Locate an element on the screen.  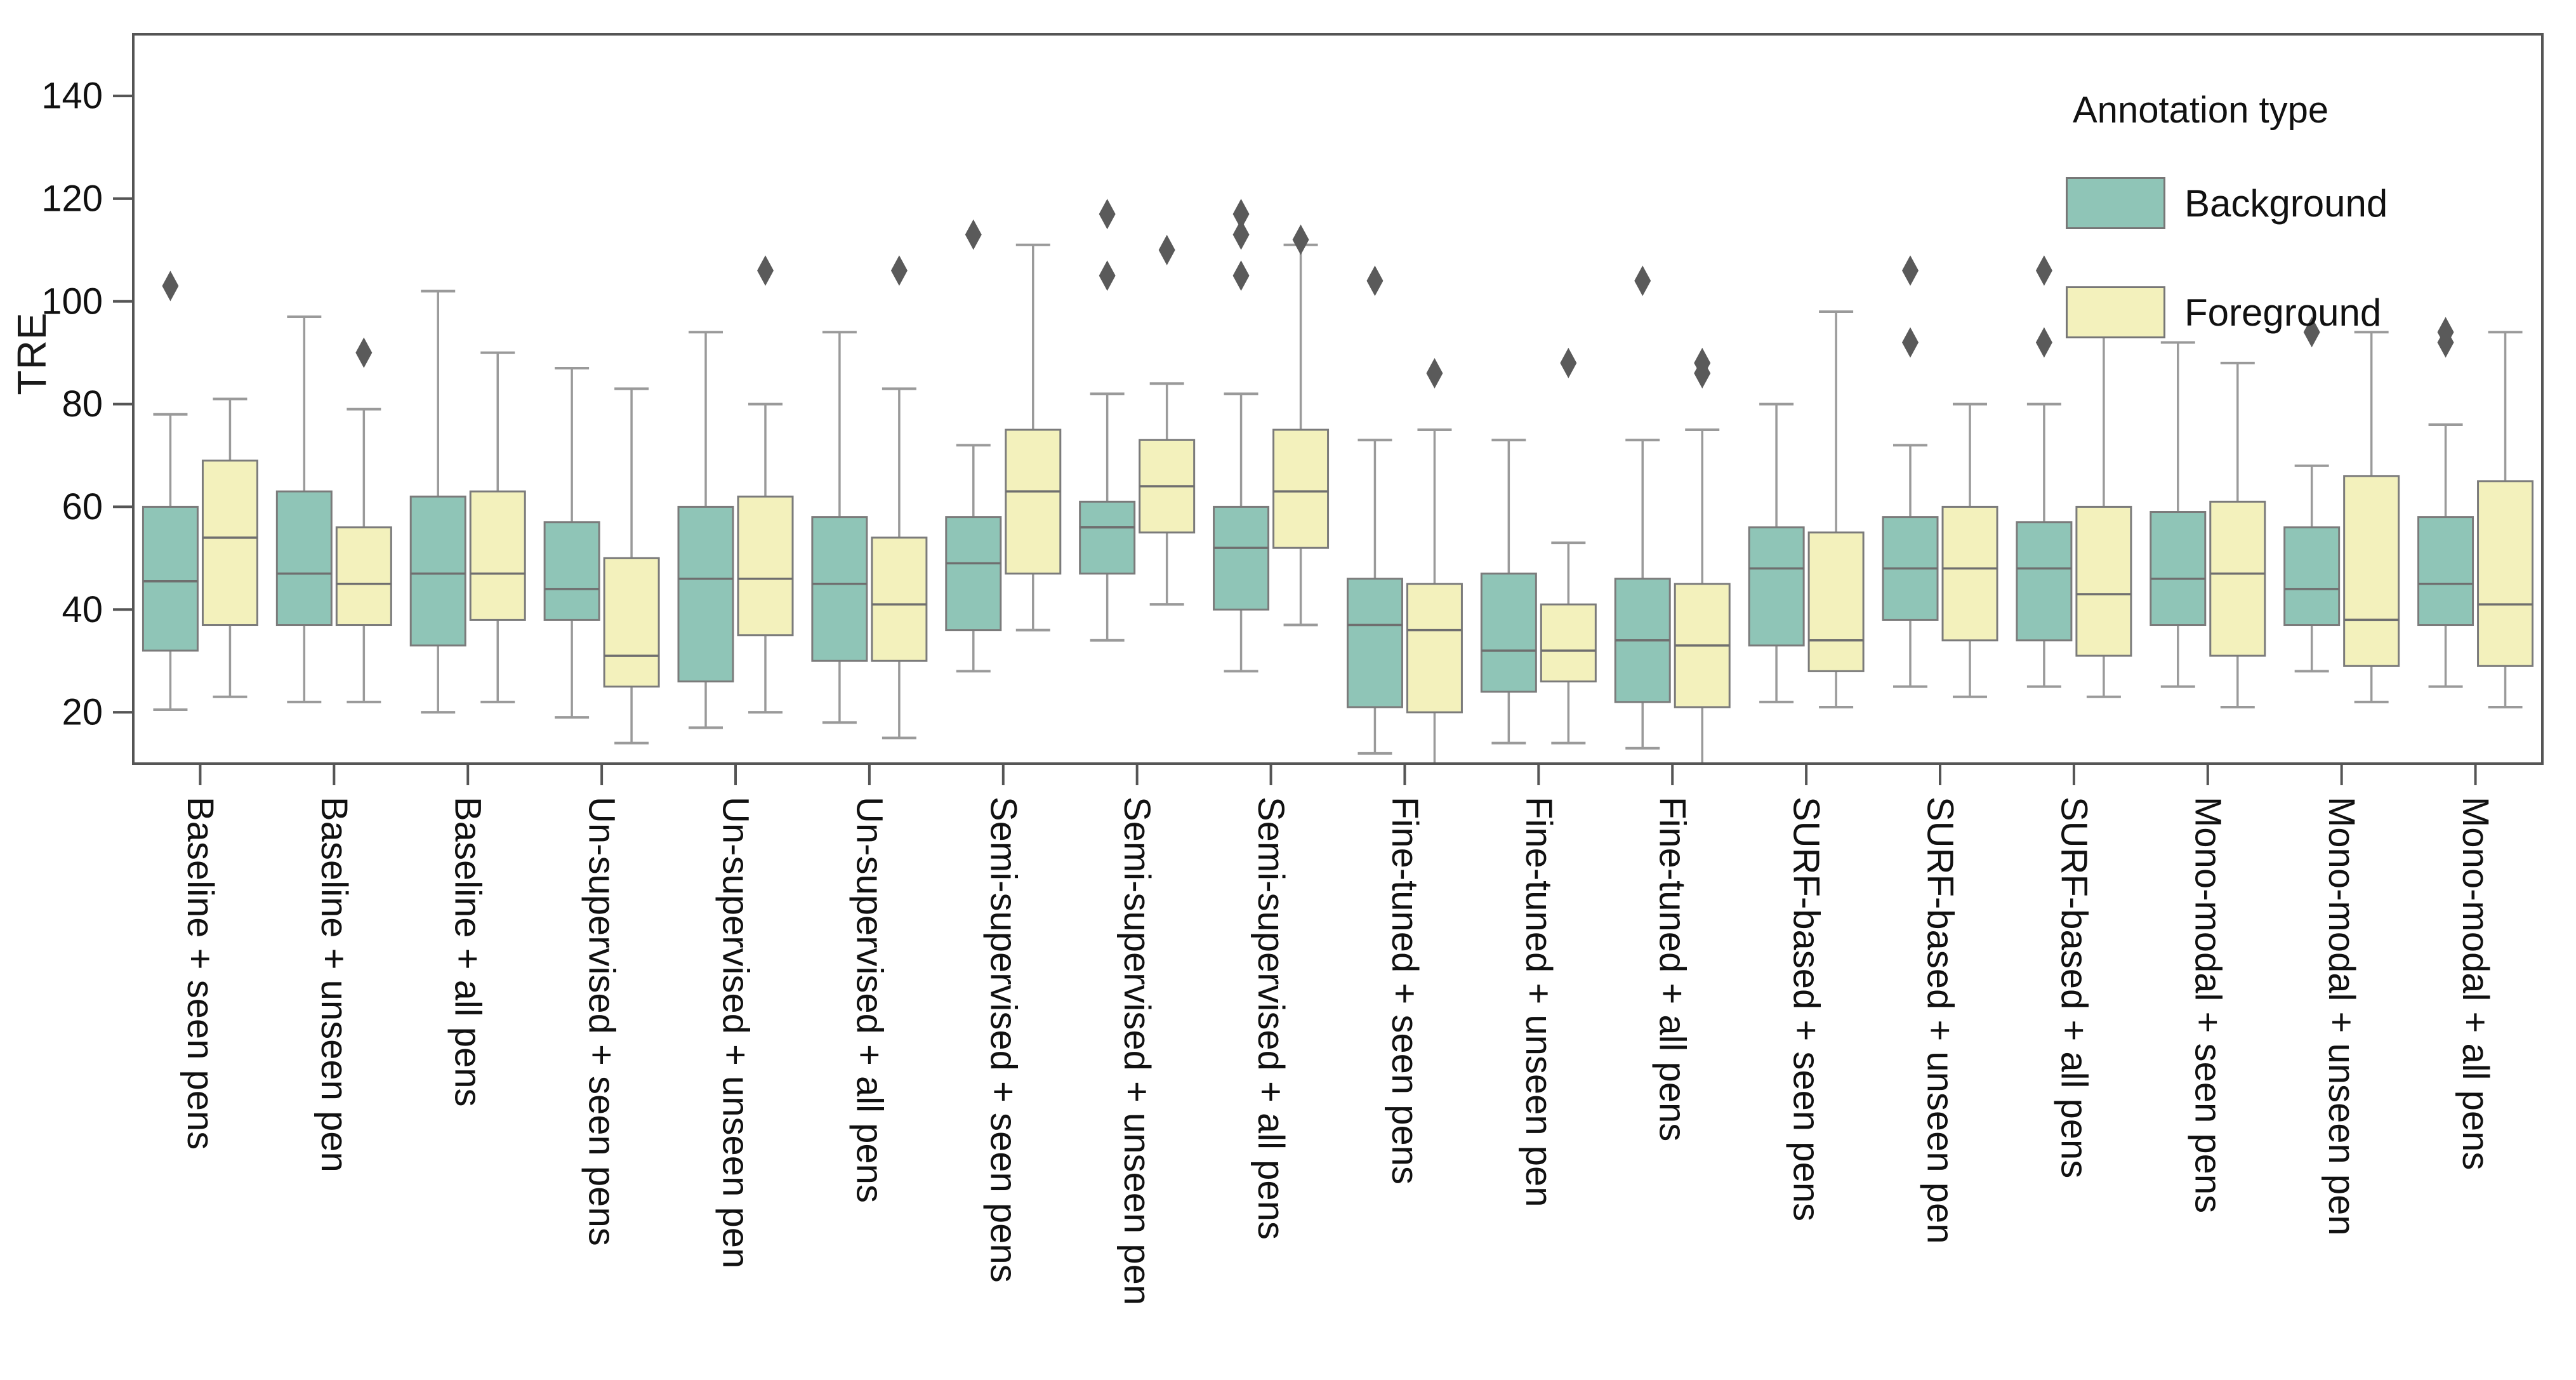
x-tick-label: Semi-supervised + all pens is located at coordinates (1271, 1019).